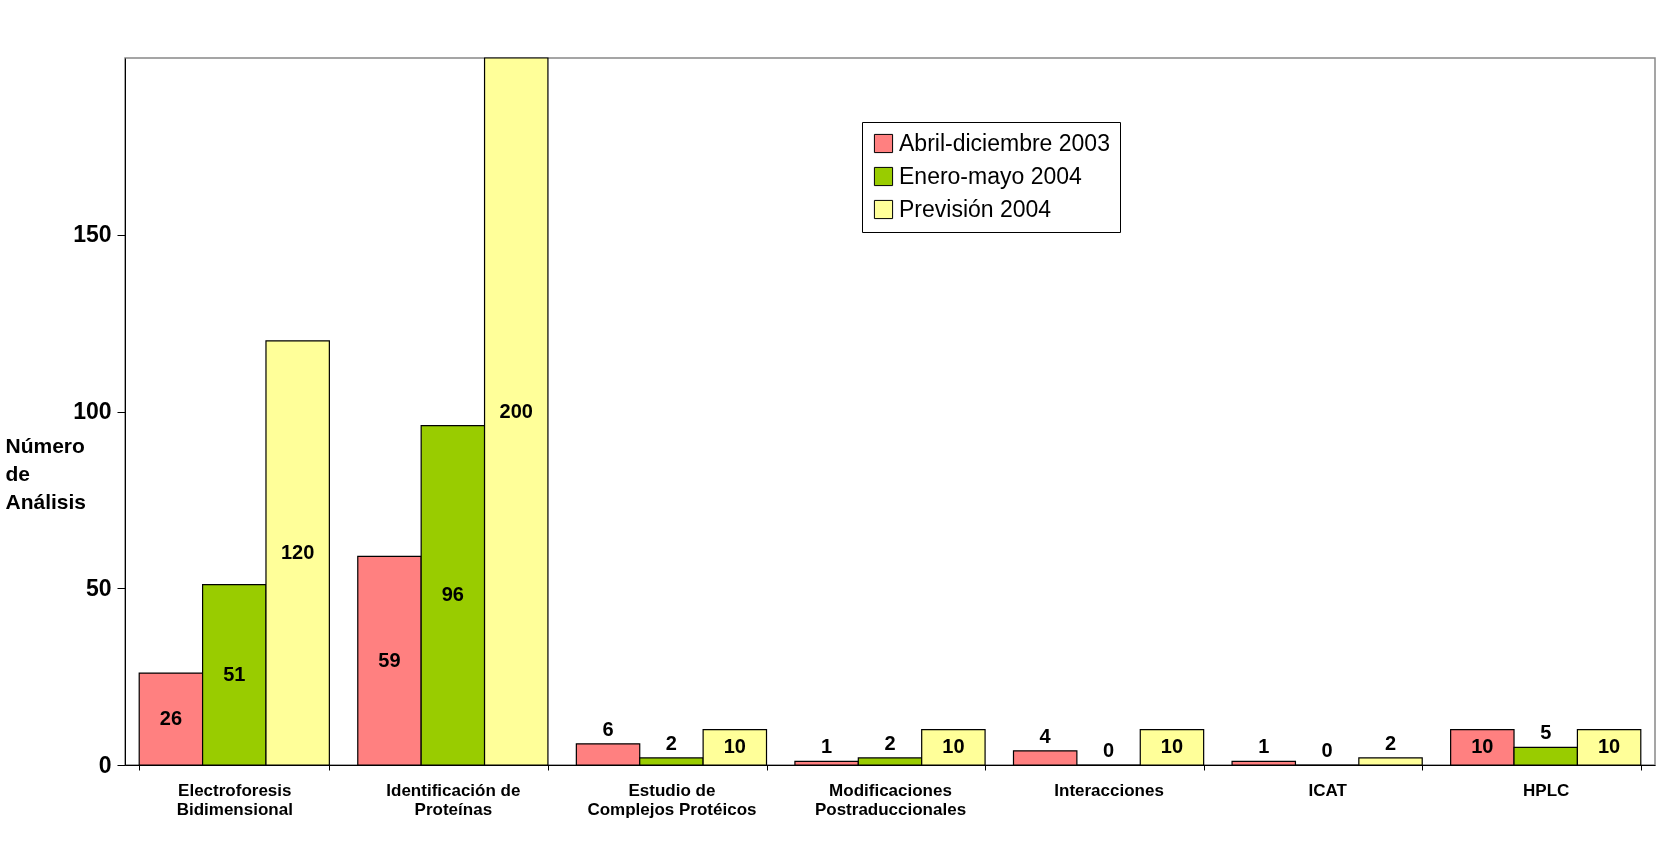 The image size is (1659, 841). What do you see at coordinates (46, 474) in the screenshot?
I see `y-axis-title: Número de Análisis` at bounding box center [46, 474].